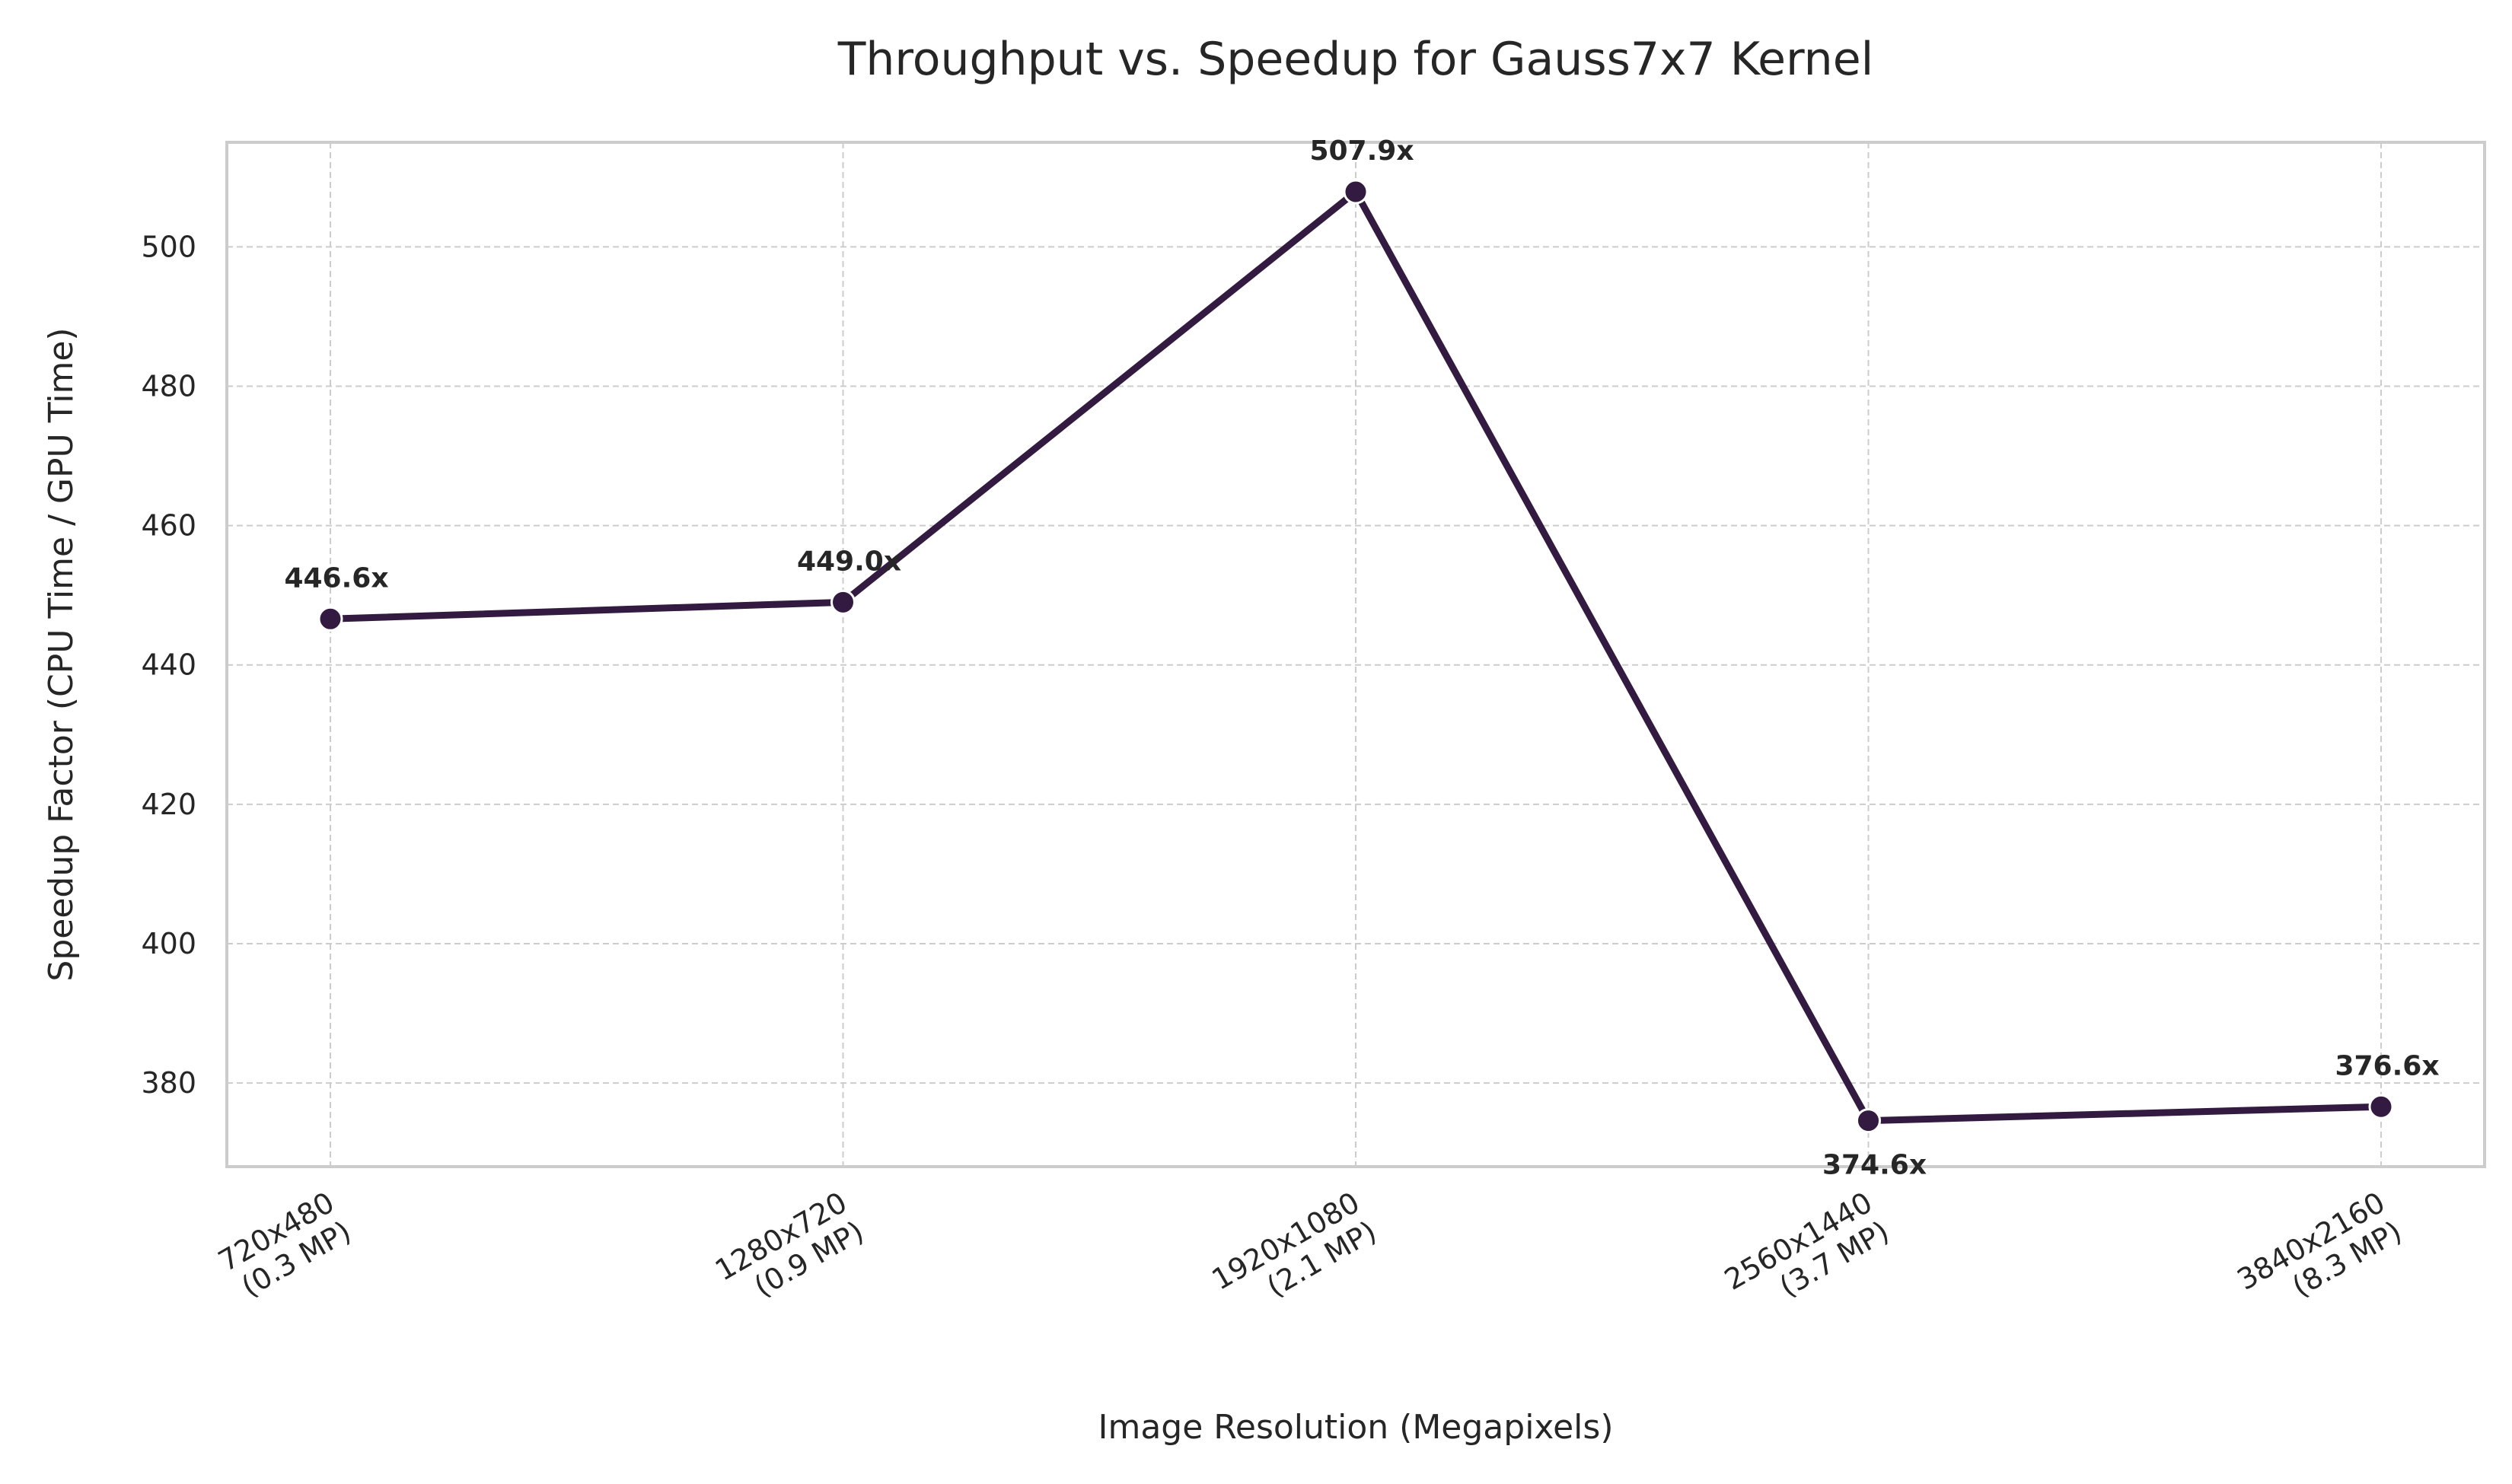  What do you see at coordinates (284, 1245) in the screenshot?
I see `x-tick-label: 720x480(0.3 MP)` at bounding box center [284, 1245].